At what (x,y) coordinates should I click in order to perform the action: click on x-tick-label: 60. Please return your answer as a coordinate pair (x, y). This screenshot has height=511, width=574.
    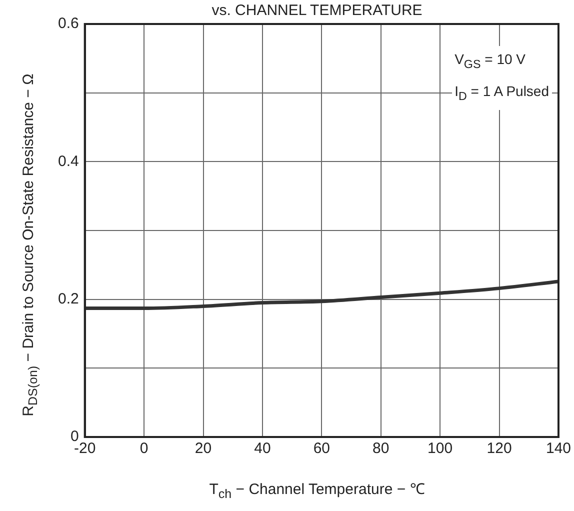
    Looking at the image, I should click on (321, 449).